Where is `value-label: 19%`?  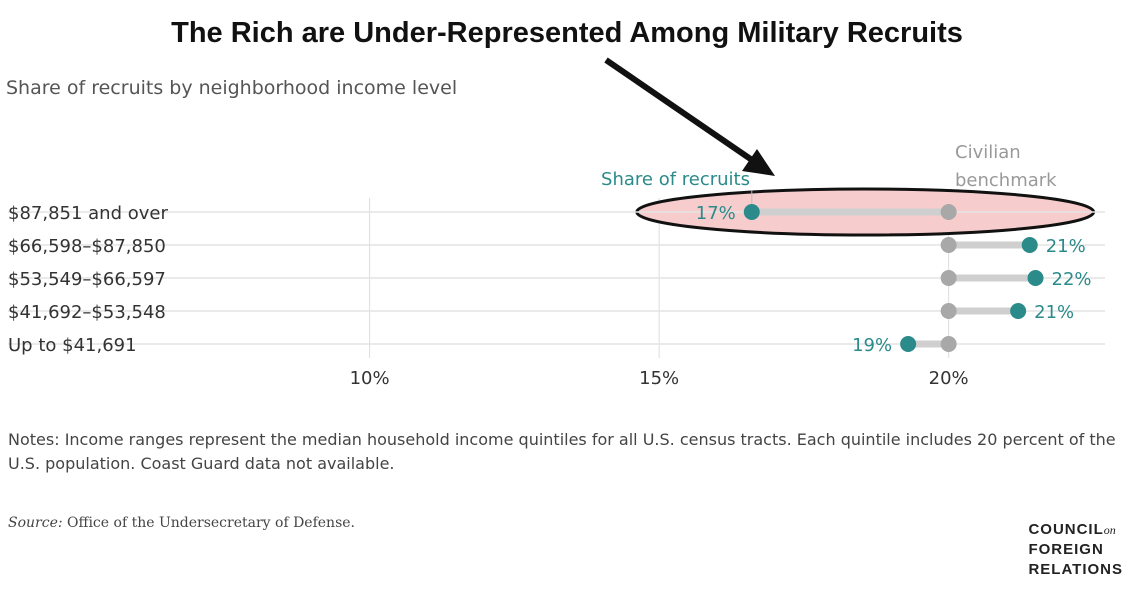
value-label: 19% is located at coordinates (872, 345).